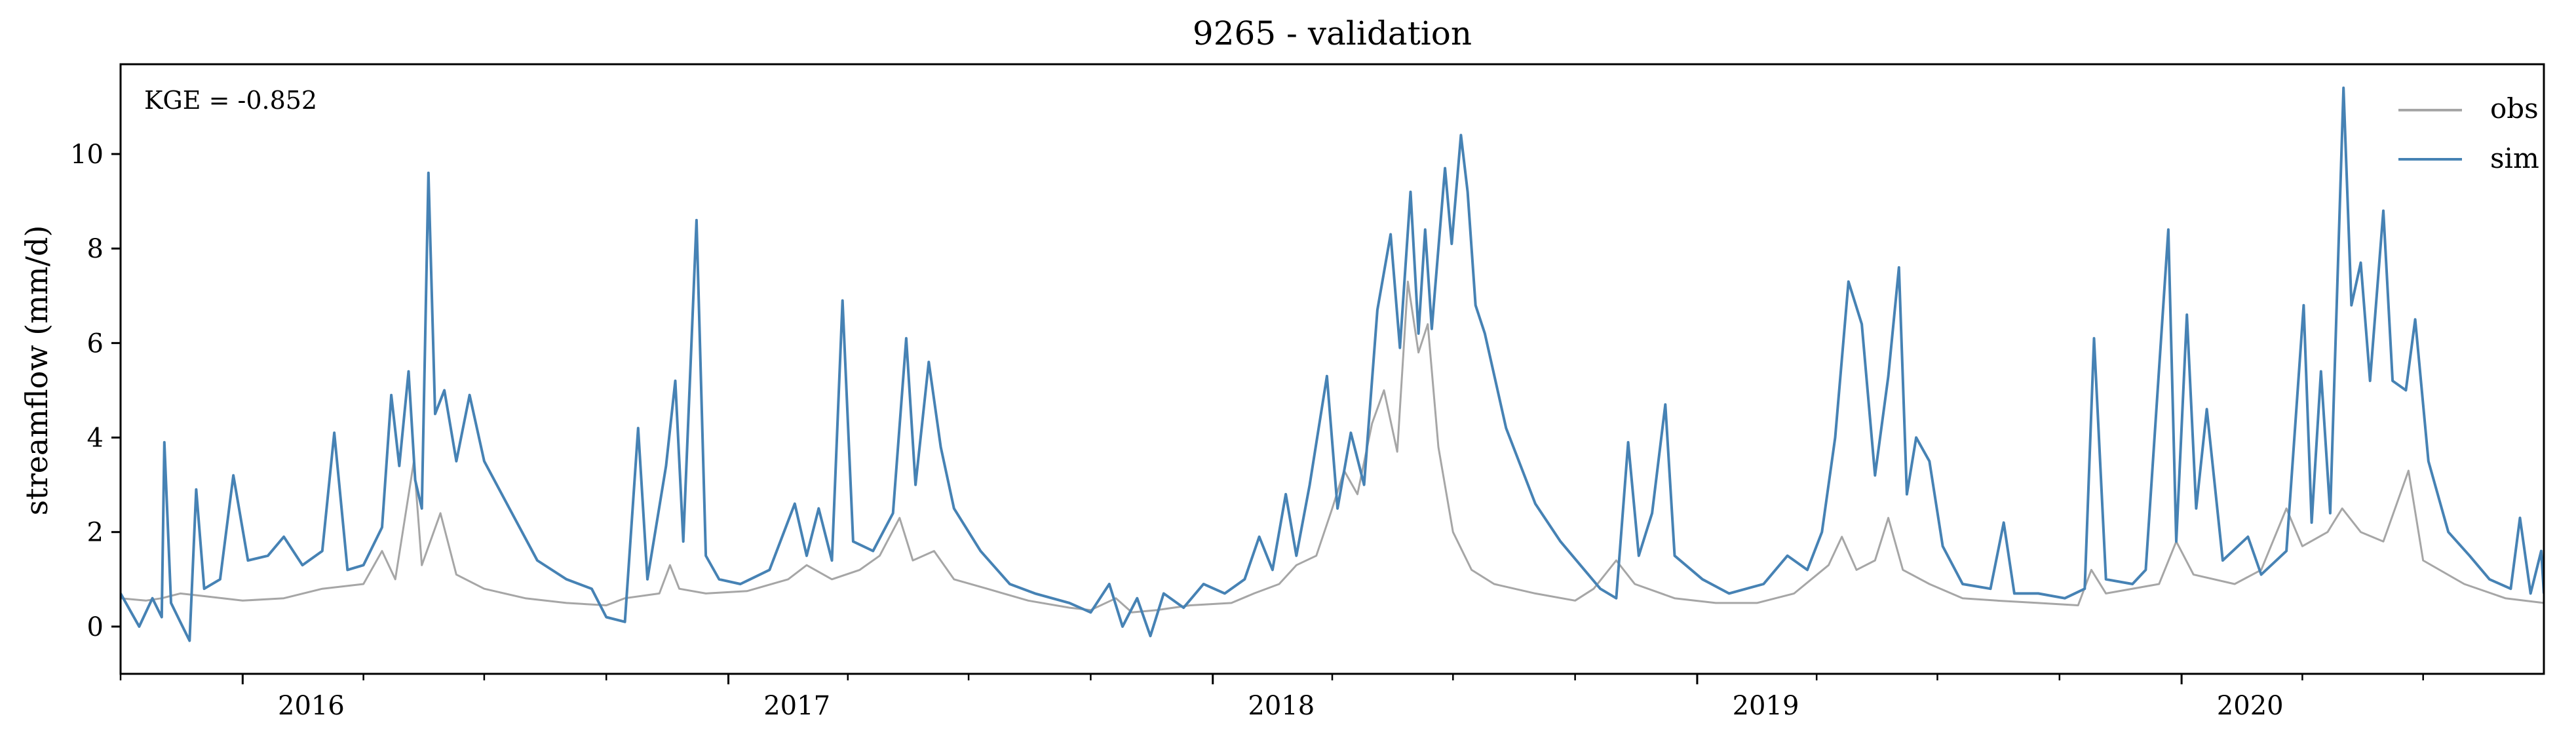 The height and width of the screenshot is (742, 2576). What do you see at coordinates (1332, 33) in the screenshot?
I see `chart-title: 9265 - validation` at bounding box center [1332, 33].